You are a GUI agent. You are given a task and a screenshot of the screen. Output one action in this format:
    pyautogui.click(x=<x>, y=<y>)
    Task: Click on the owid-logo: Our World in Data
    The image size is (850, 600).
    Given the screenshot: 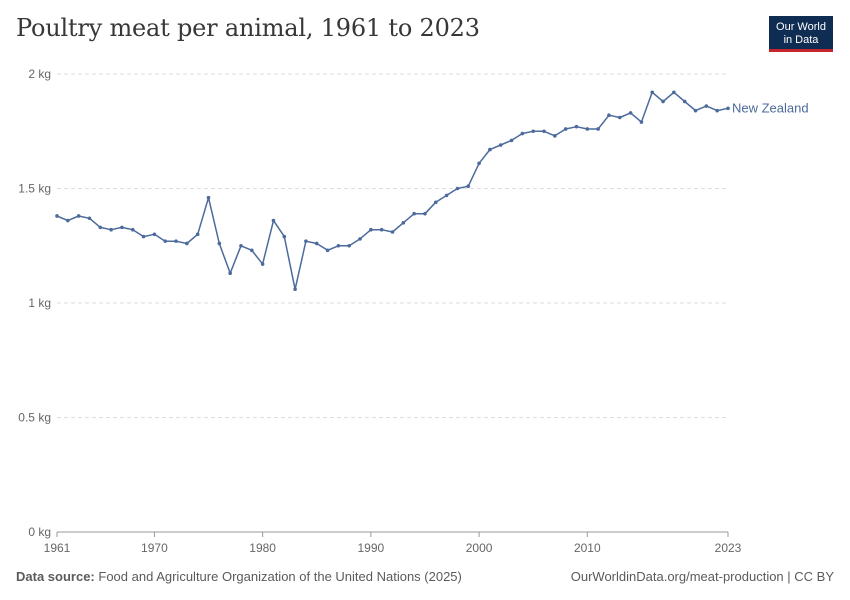 What is the action you would take?
    pyautogui.click(x=801, y=34)
    